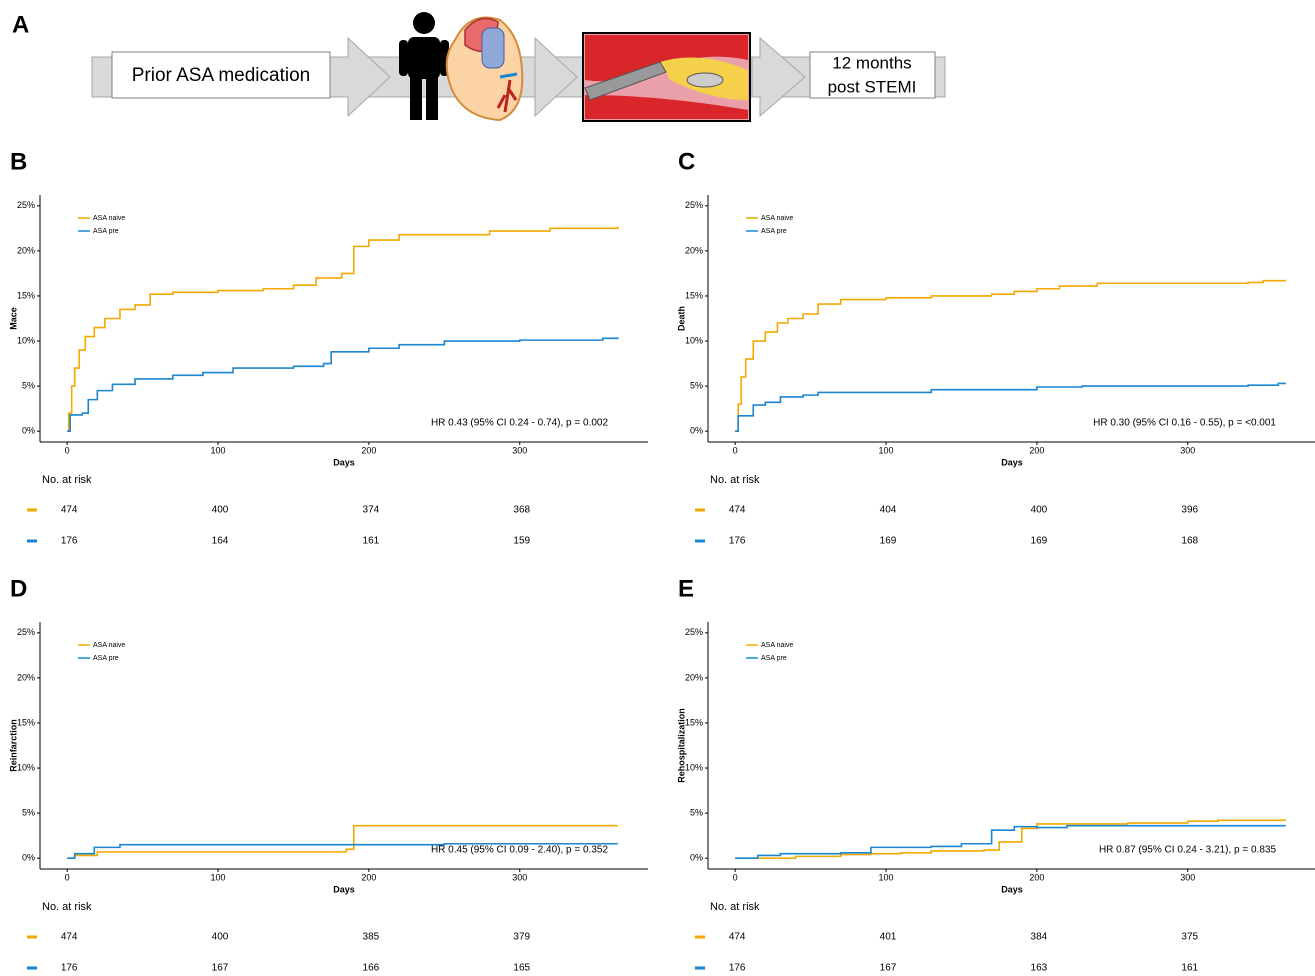 The height and width of the screenshot is (976, 1315). I want to click on start-box, so click(221, 75).